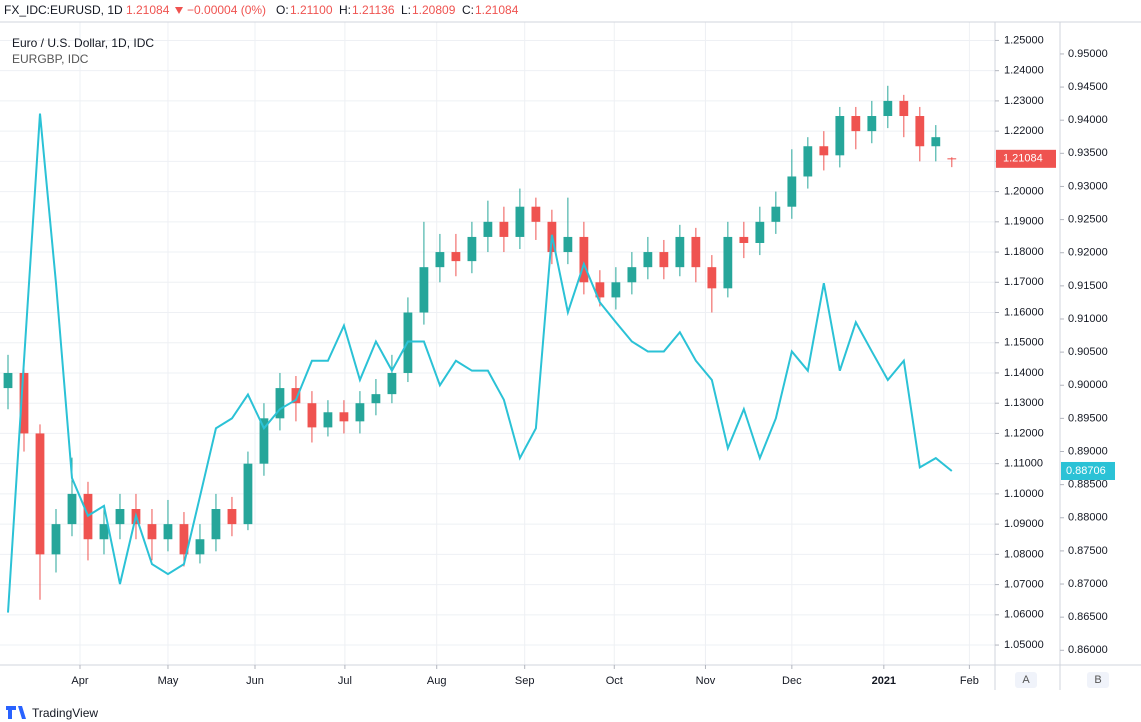 This screenshot has width=1141, height=722. I want to click on last-price-label: 1.21084, so click(1023, 159).